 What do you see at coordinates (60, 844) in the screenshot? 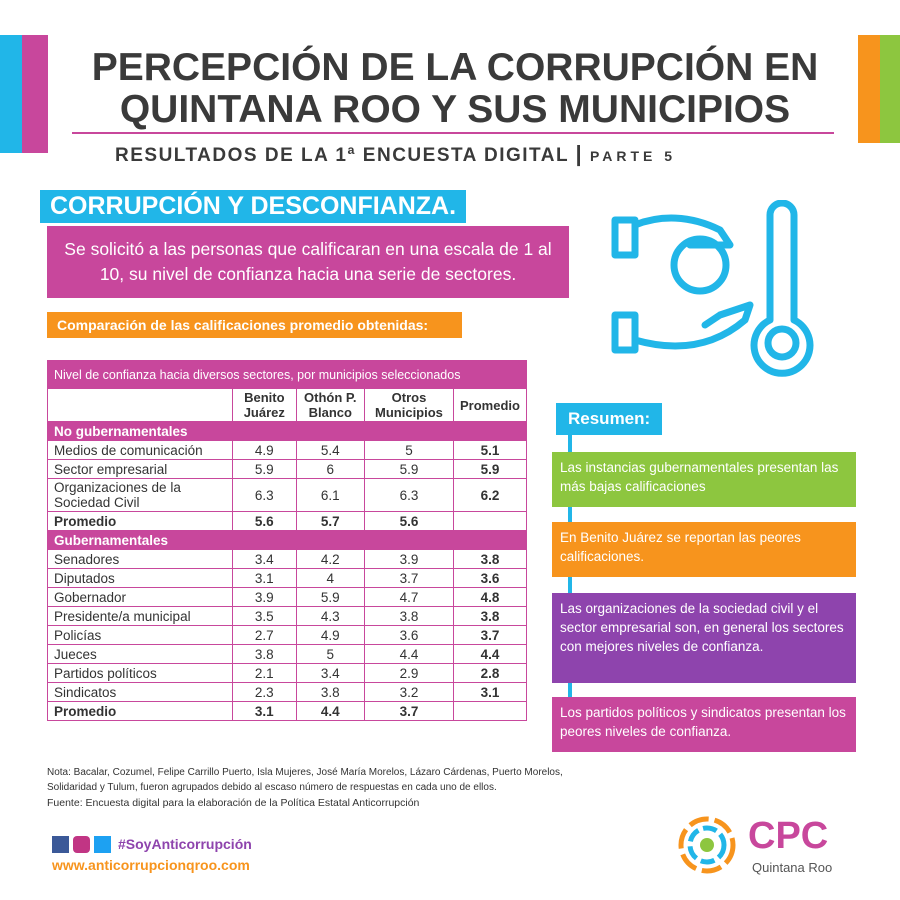
I see `facebook-icon` at bounding box center [60, 844].